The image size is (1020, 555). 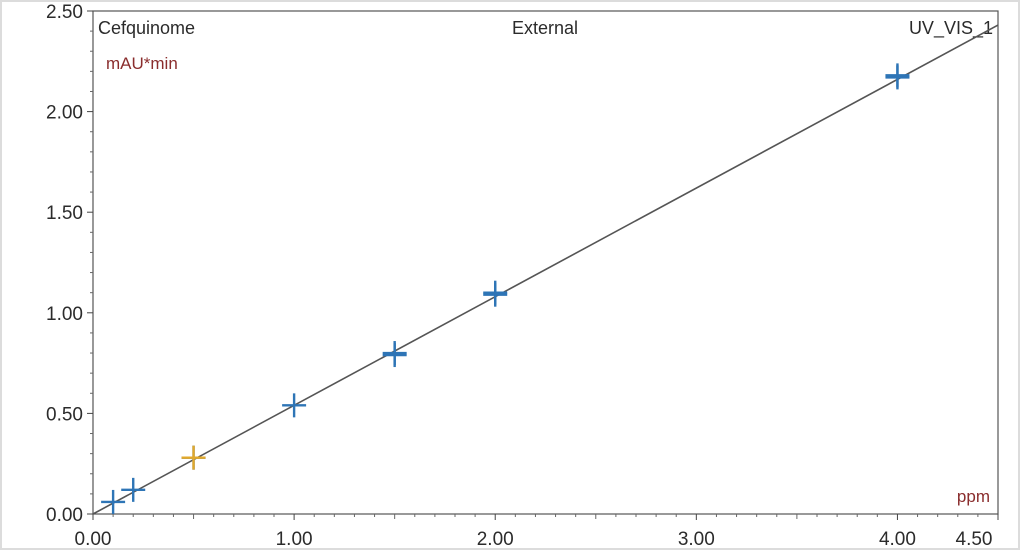 What do you see at coordinates (696, 539) in the screenshot?
I see `x-tick-label: 3.00` at bounding box center [696, 539].